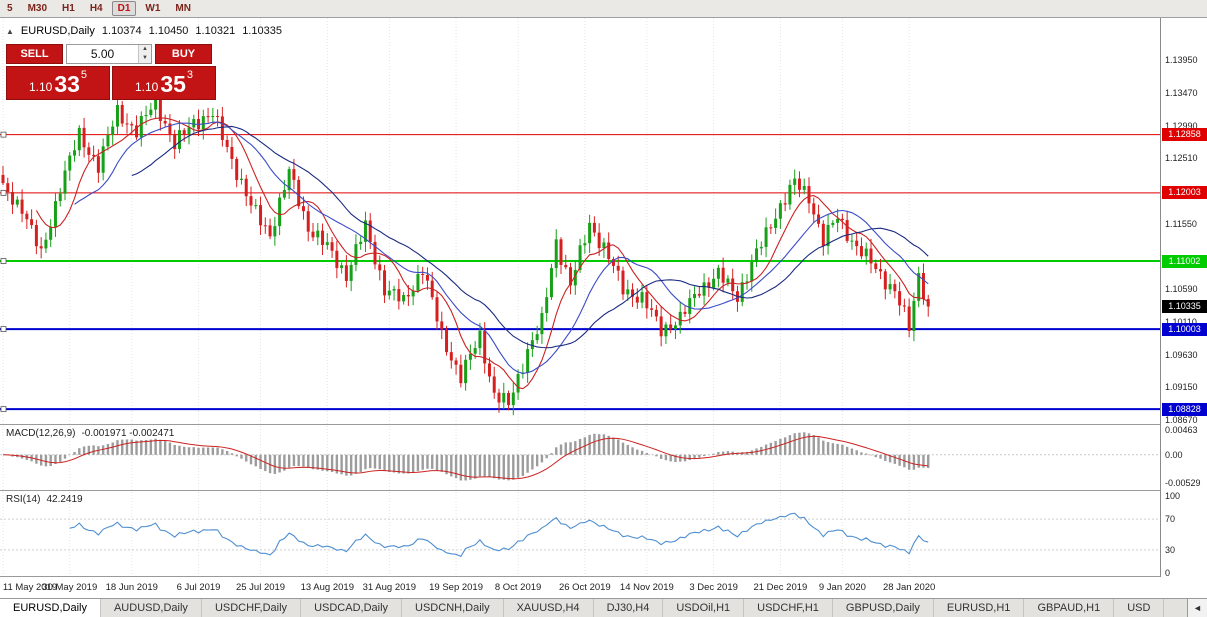 Image resolution: width=1207 pixels, height=617 pixels. What do you see at coordinates (146, 87) in the screenshot?
I see `buy-price-prefix: 1.10` at bounding box center [146, 87].